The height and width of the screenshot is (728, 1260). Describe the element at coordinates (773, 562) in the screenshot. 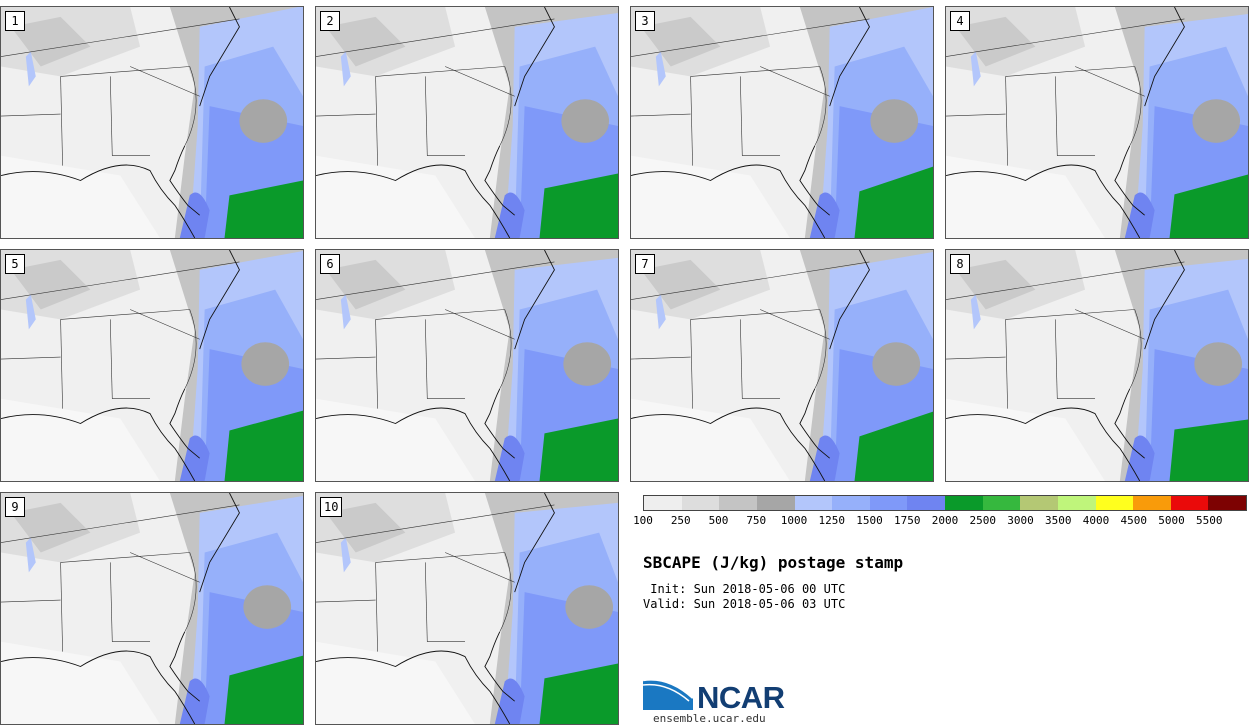

I see `chart-title: SBCAPE (J/kg) postage stamp` at that location.